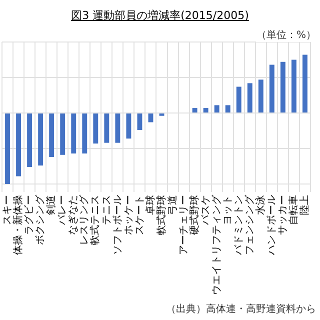  I want to click on text: （単位：%）, so click(286, 35).